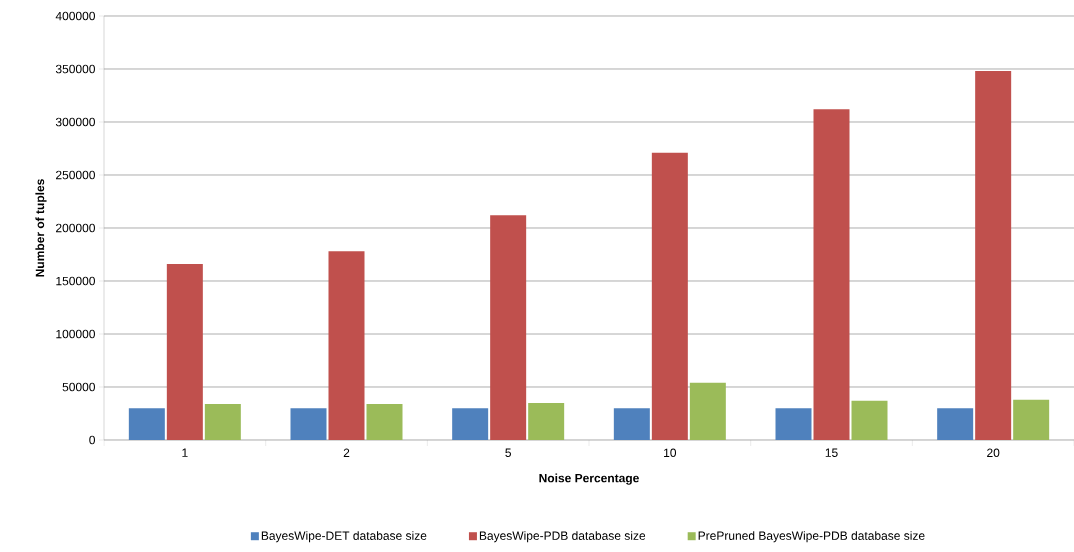 The height and width of the screenshot is (552, 1074). What do you see at coordinates (344, 537) in the screenshot?
I see `legend-label: BayesWipe-DET database size` at bounding box center [344, 537].